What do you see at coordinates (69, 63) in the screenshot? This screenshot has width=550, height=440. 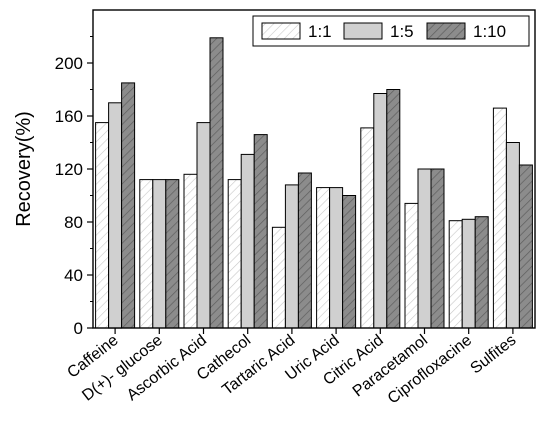 I see `y-tick-label-6: 200` at bounding box center [69, 63].